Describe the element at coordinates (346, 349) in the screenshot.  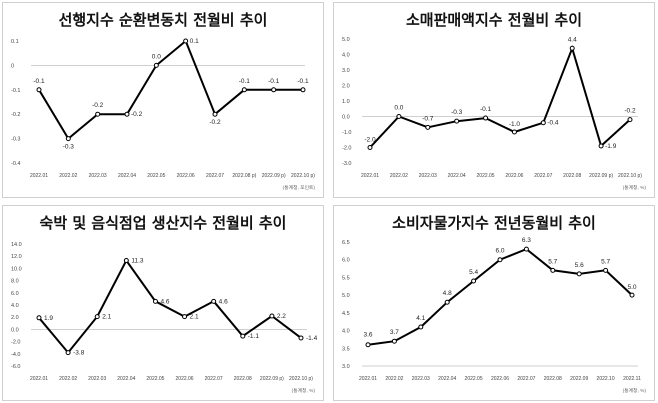
I see `y-tick-label: 3.5` at that location.